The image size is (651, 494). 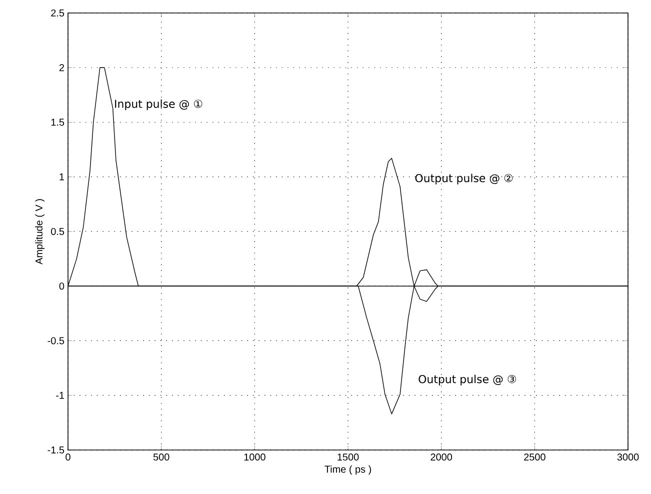 What do you see at coordinates (56, 340) in the screenshot?
I see `y-tick-label: -0.5` at bounding box center [56, 340].